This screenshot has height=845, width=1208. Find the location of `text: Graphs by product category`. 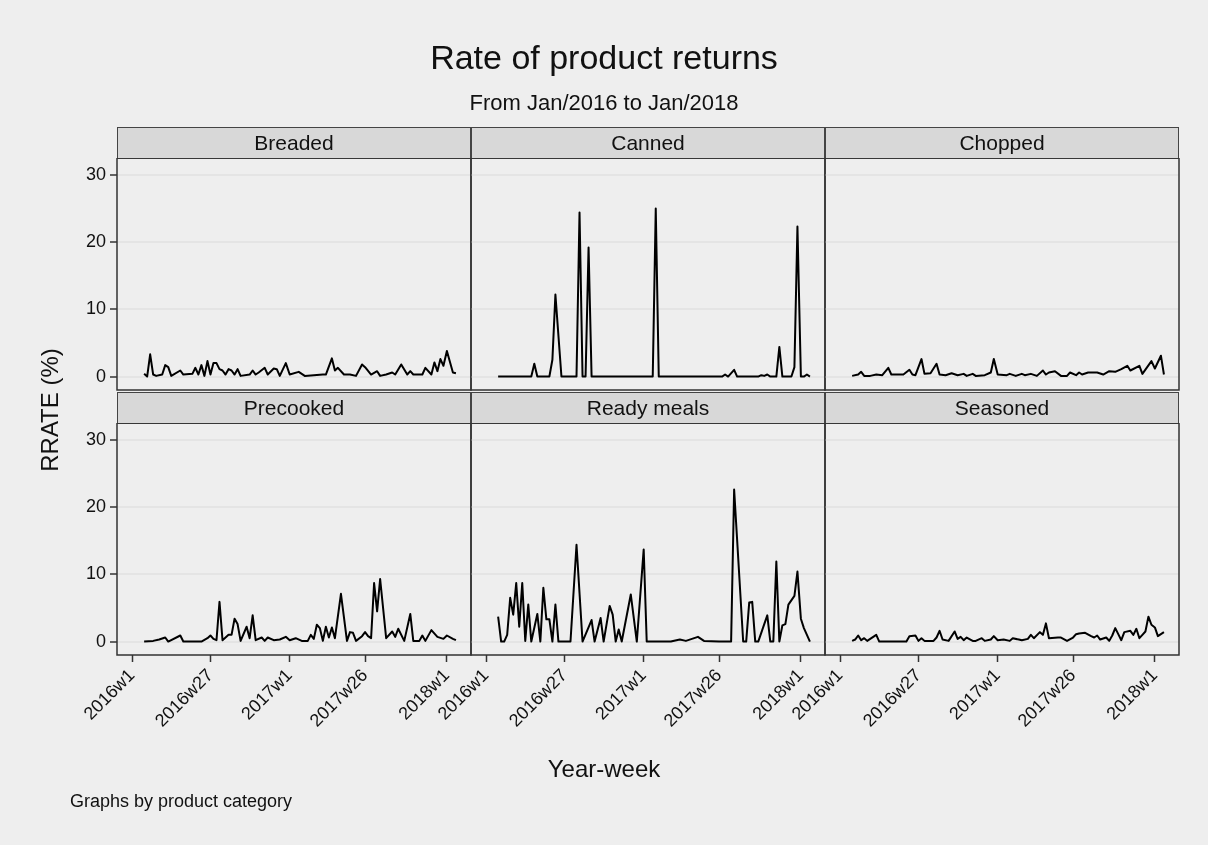

text: Graphs by product category is located at coordinates (181, 801).